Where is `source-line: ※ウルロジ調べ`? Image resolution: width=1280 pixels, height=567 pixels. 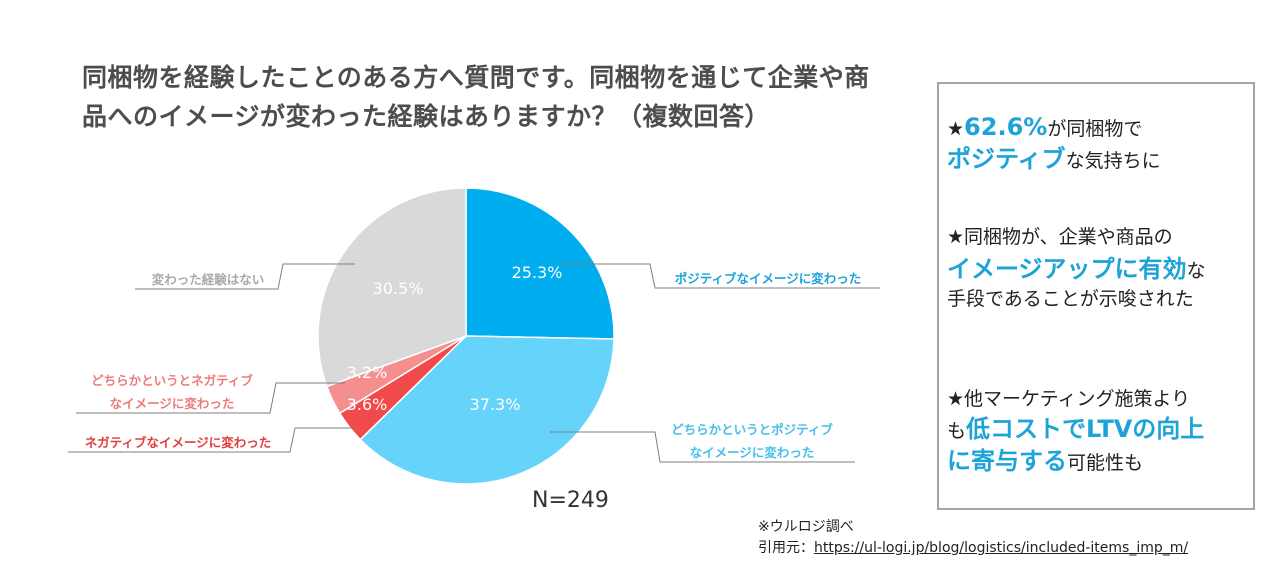 source-line: ※ウルロジ調べ is located at coordinates (806, 527).